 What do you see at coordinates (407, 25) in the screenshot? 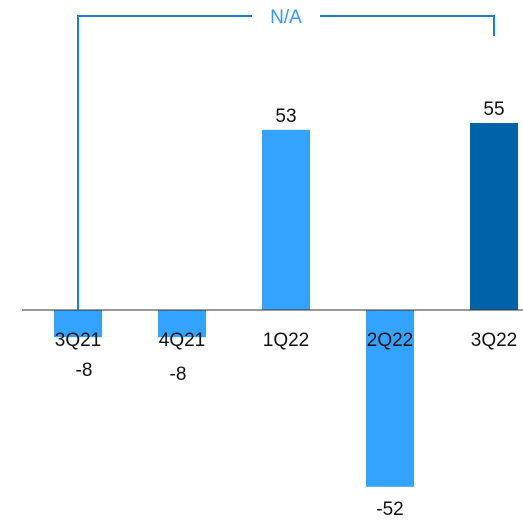
I see `bracket-right-line` at bounding box center [407, 25].